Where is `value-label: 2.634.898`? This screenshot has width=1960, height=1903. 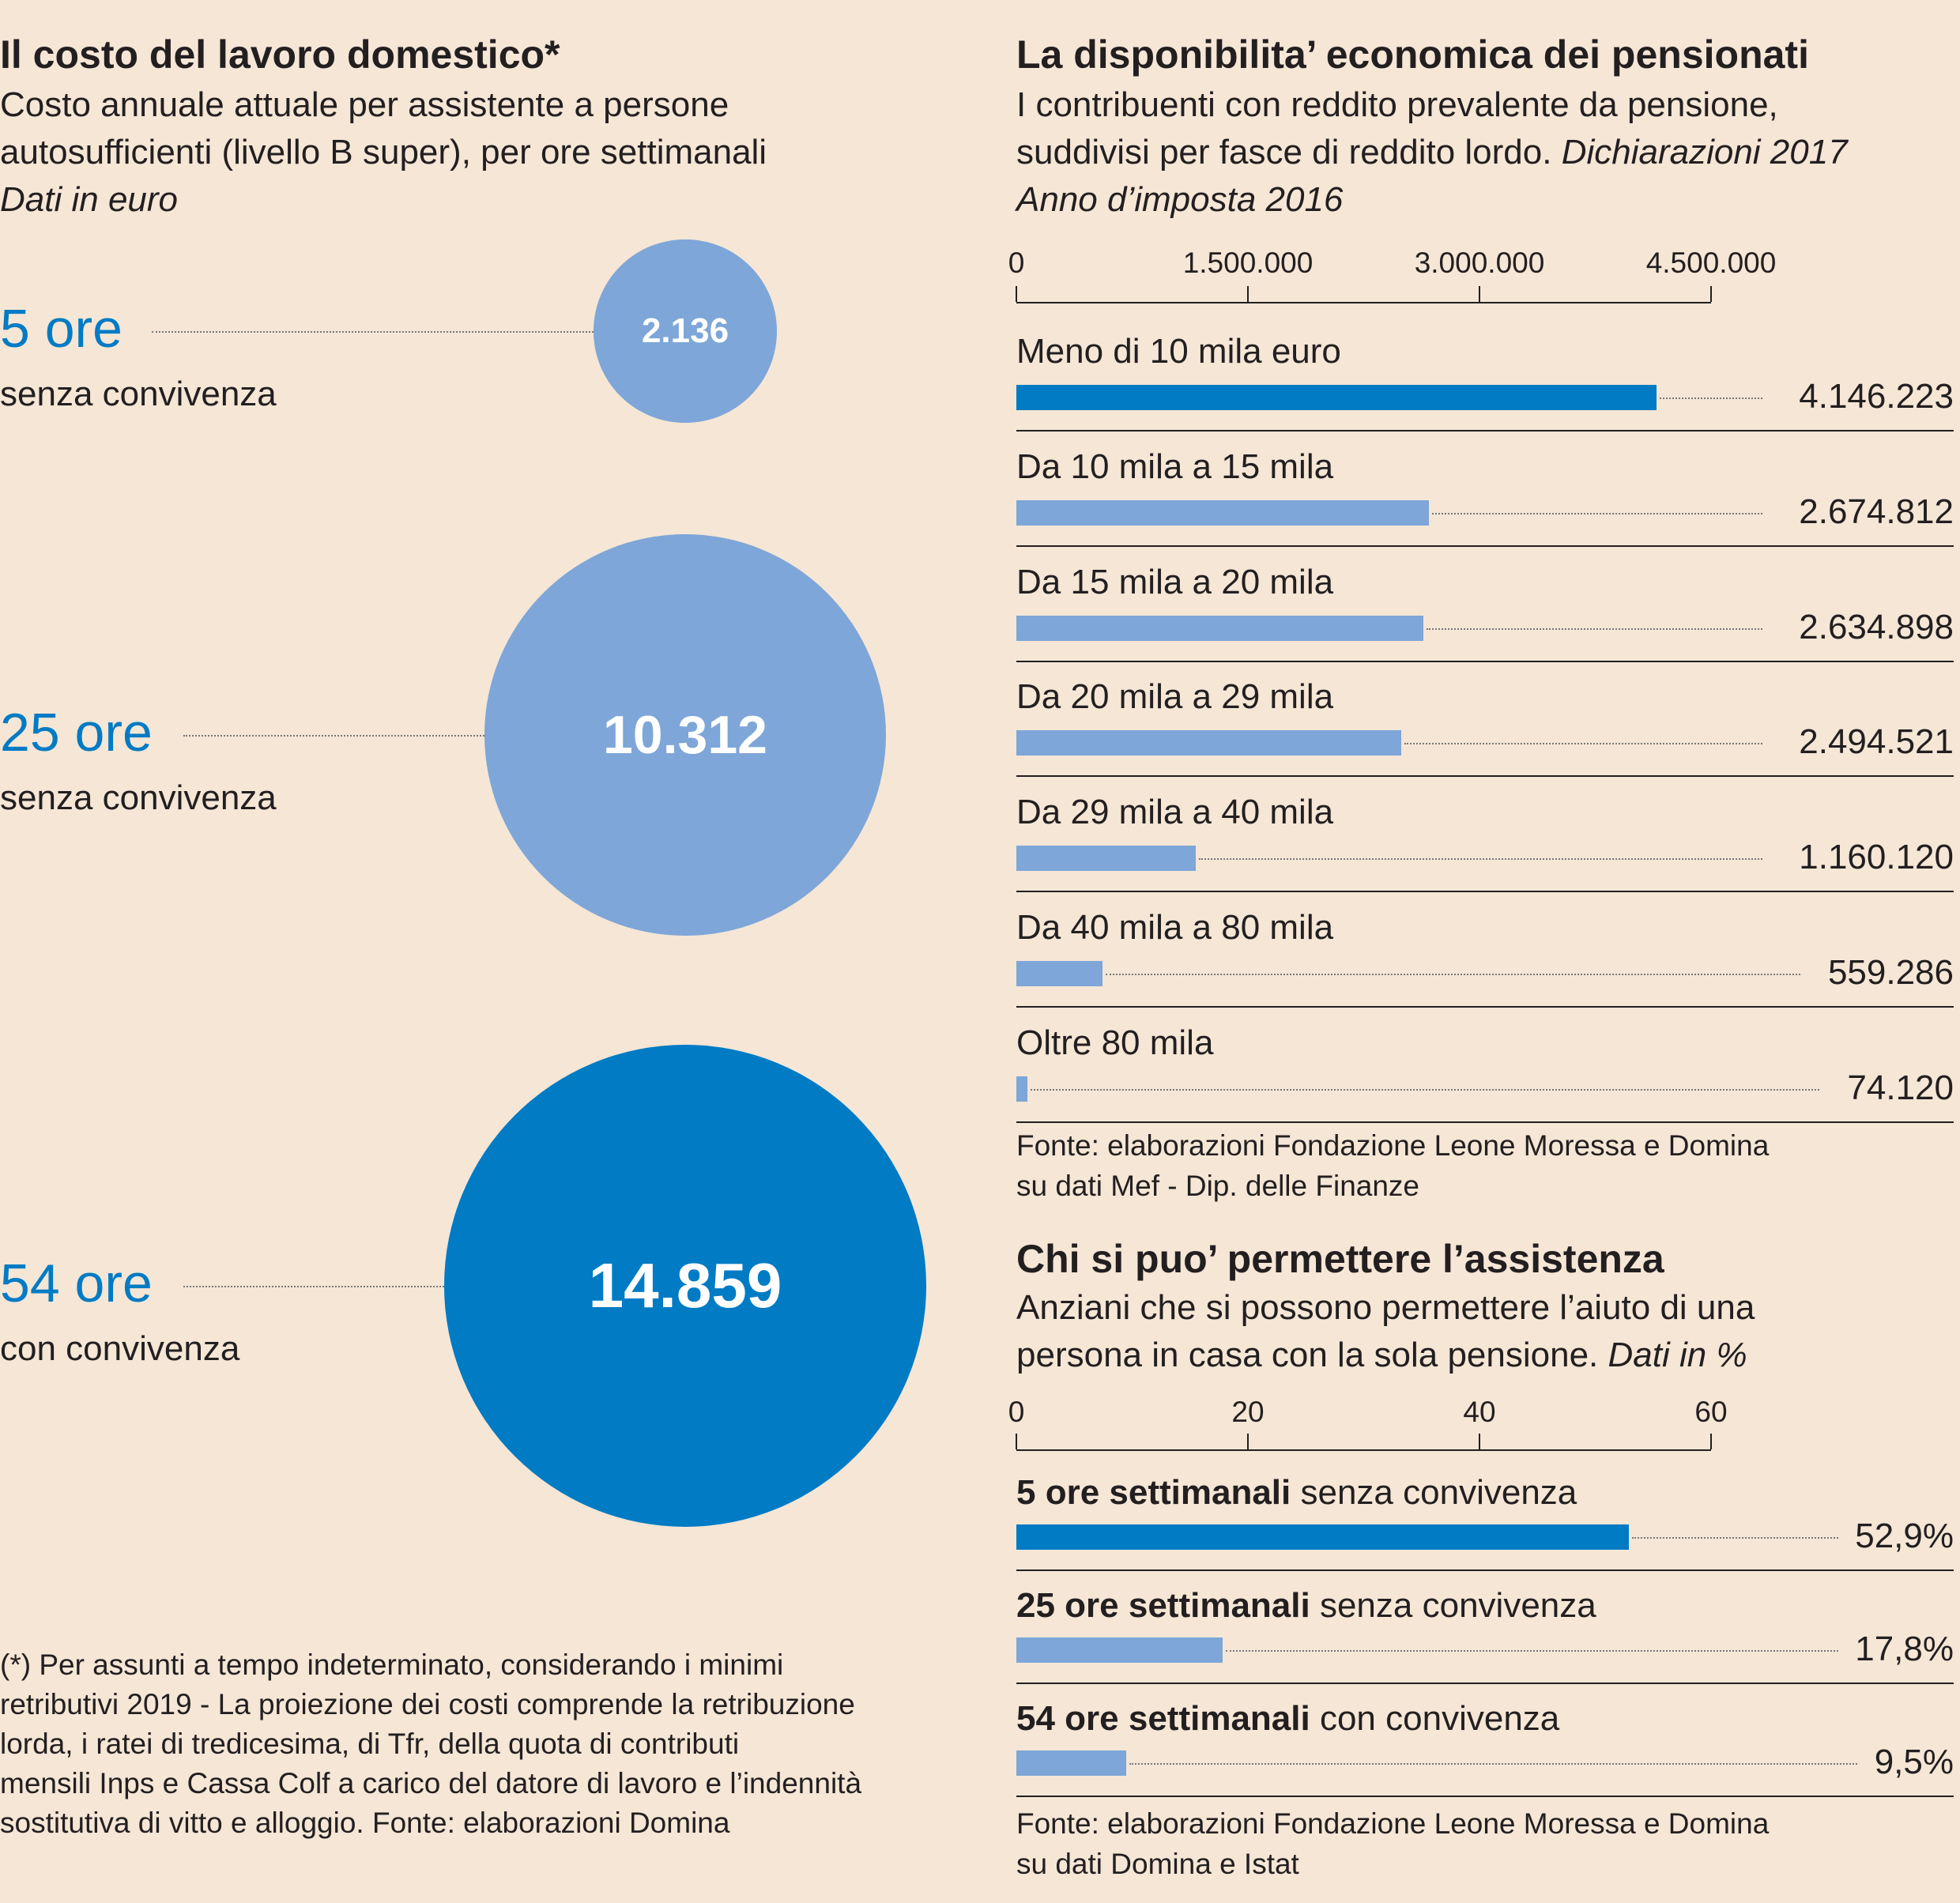
value-label: 2.634.898 is located at coordinates (1876, 626).